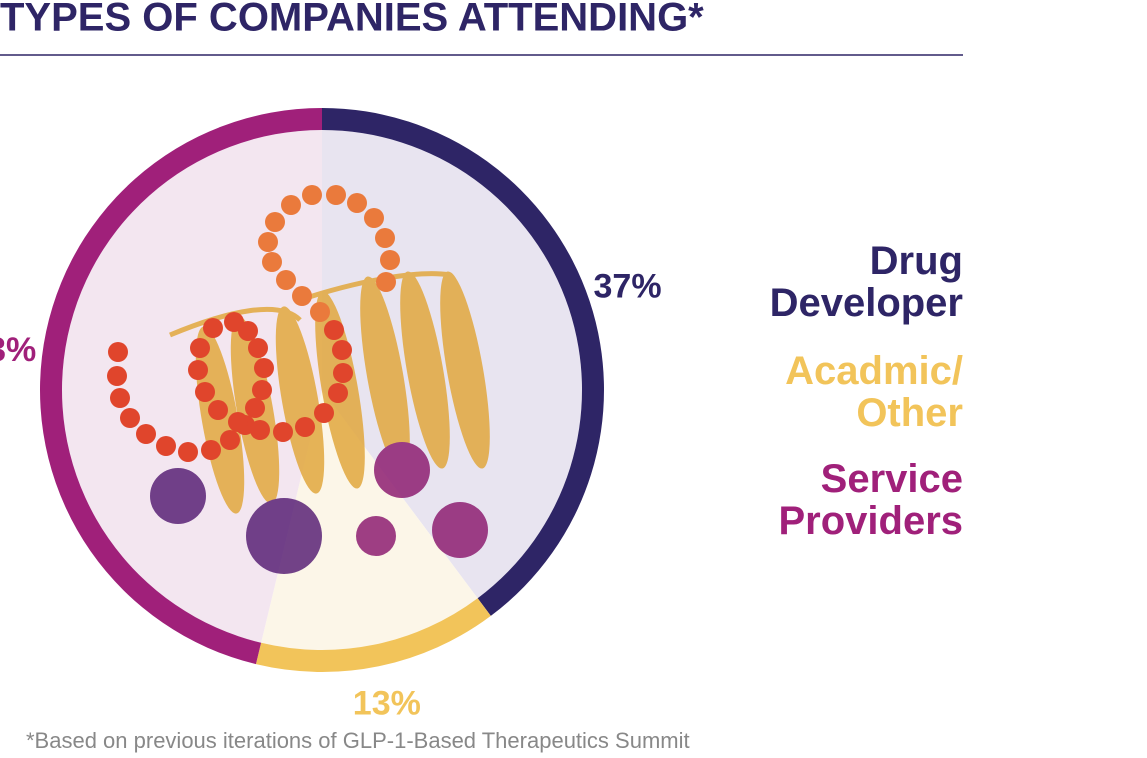 This screenshot has width=1147, height=758. I want to click on value-label: 43%, so click(18, 350).